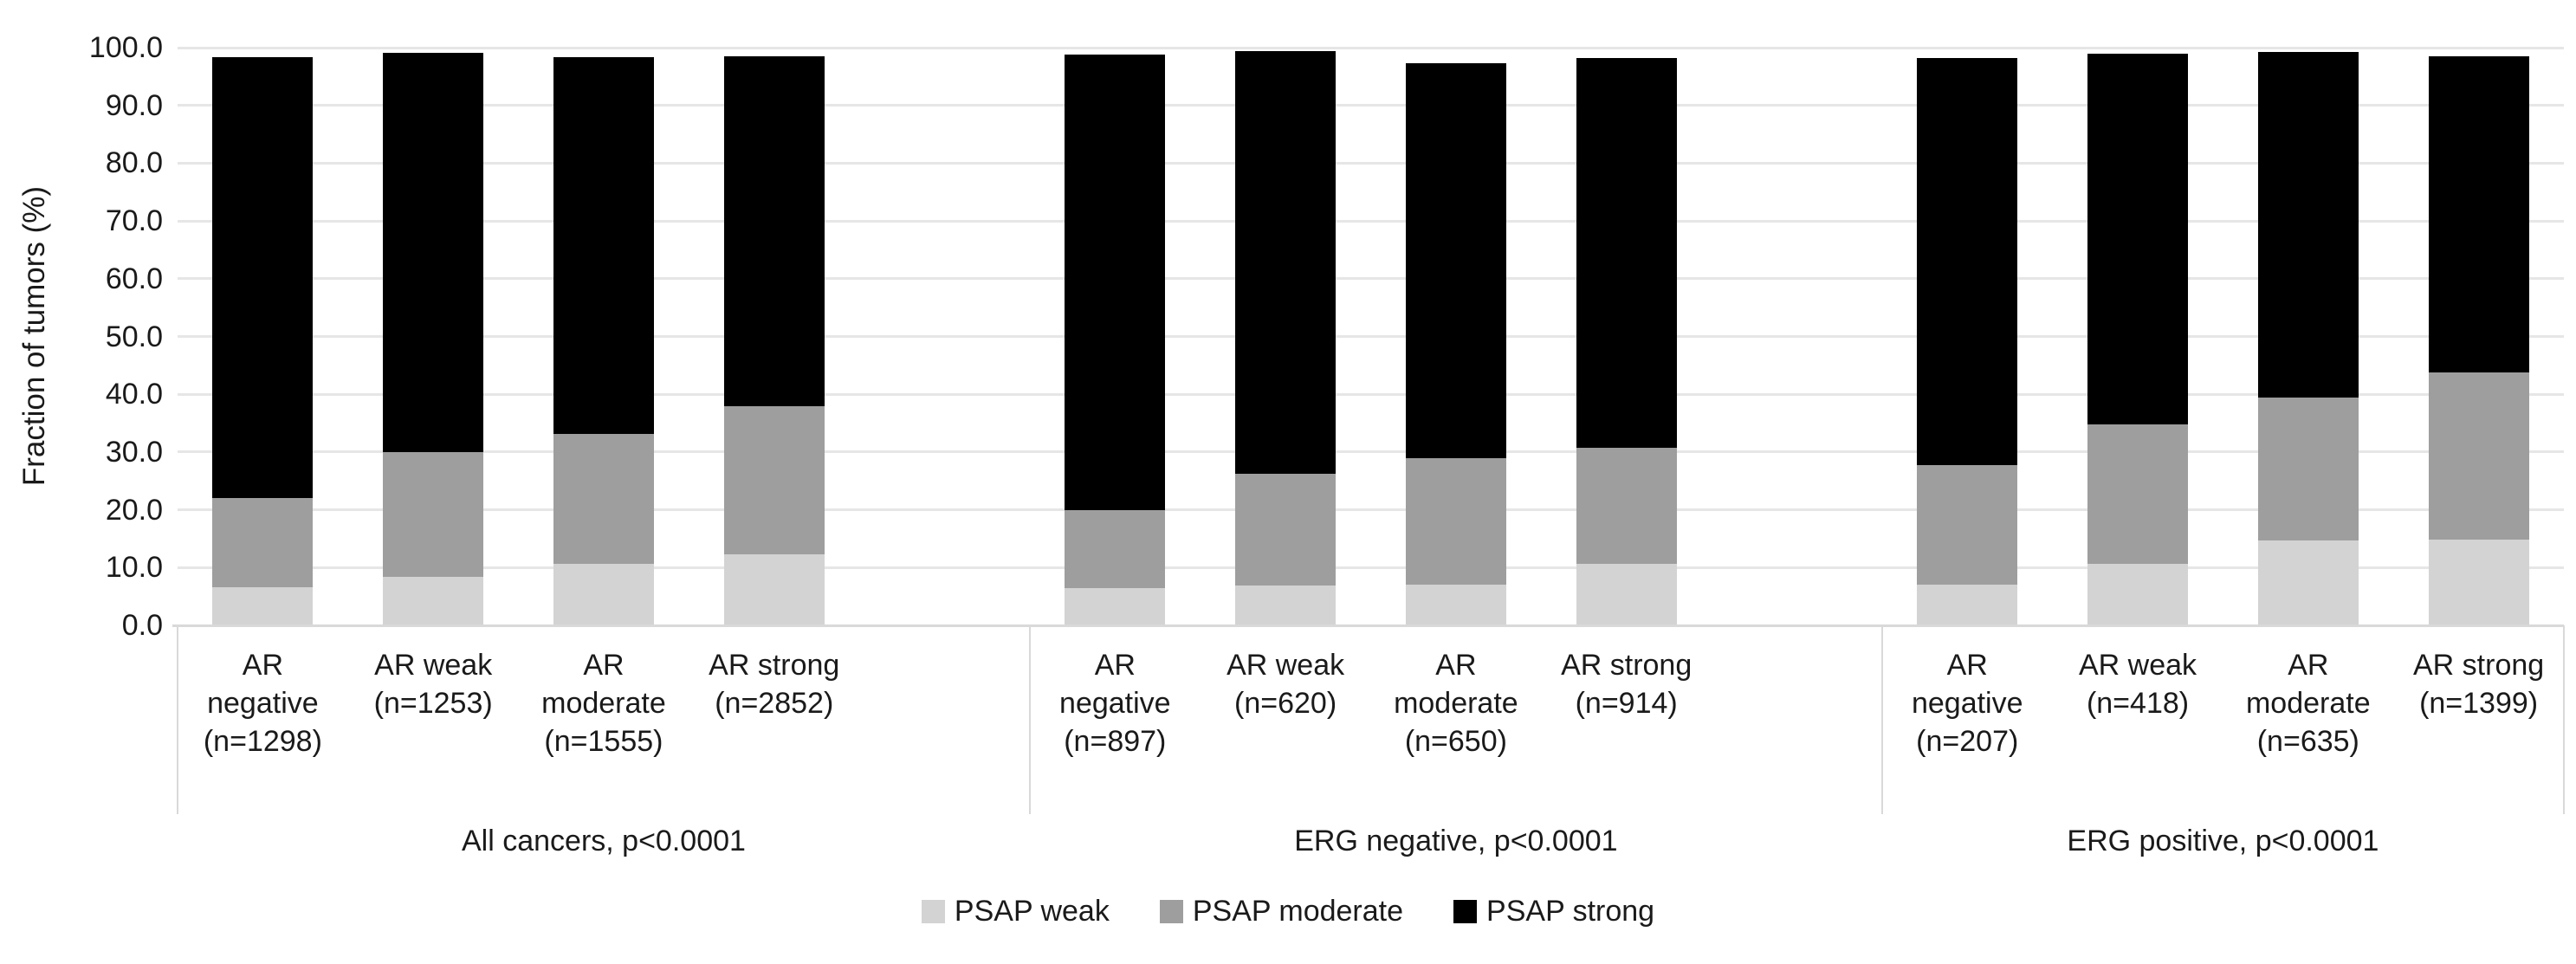  I want to click on category-label: AR moderate (n=1555), so click(603, 703).